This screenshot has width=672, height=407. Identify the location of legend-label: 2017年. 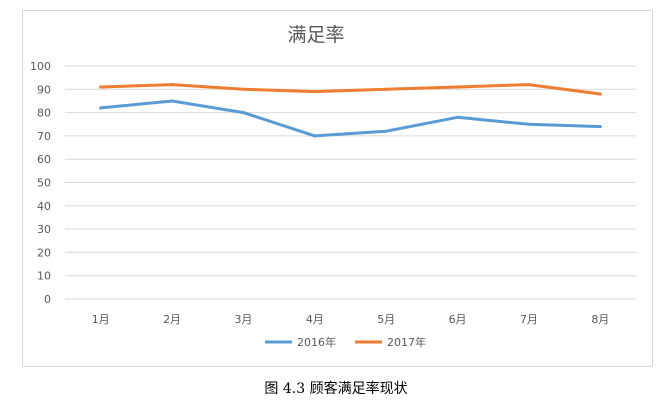
(406, 342).